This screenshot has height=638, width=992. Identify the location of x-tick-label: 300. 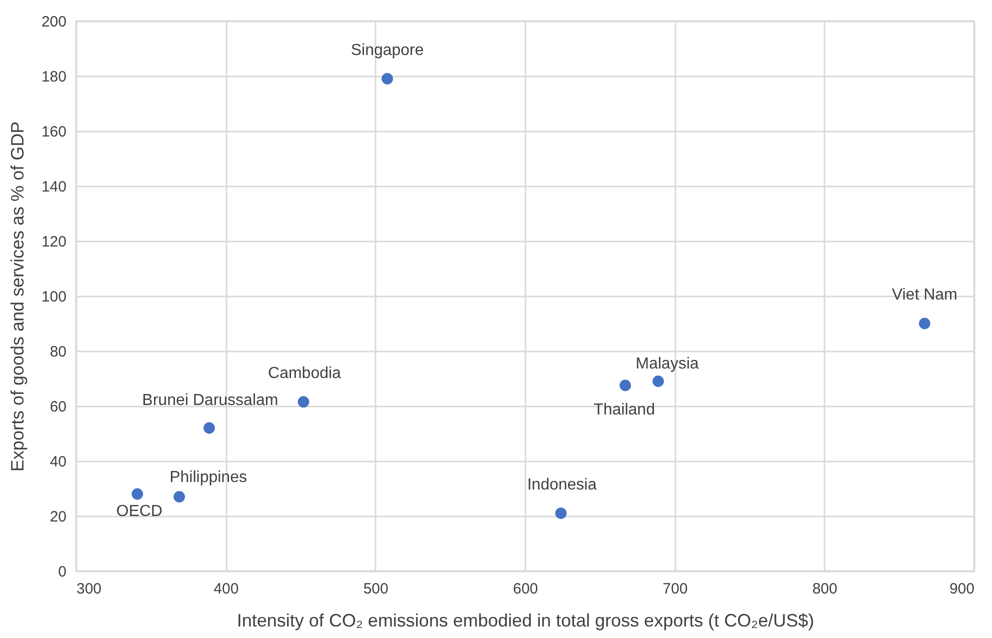
(89, 589).